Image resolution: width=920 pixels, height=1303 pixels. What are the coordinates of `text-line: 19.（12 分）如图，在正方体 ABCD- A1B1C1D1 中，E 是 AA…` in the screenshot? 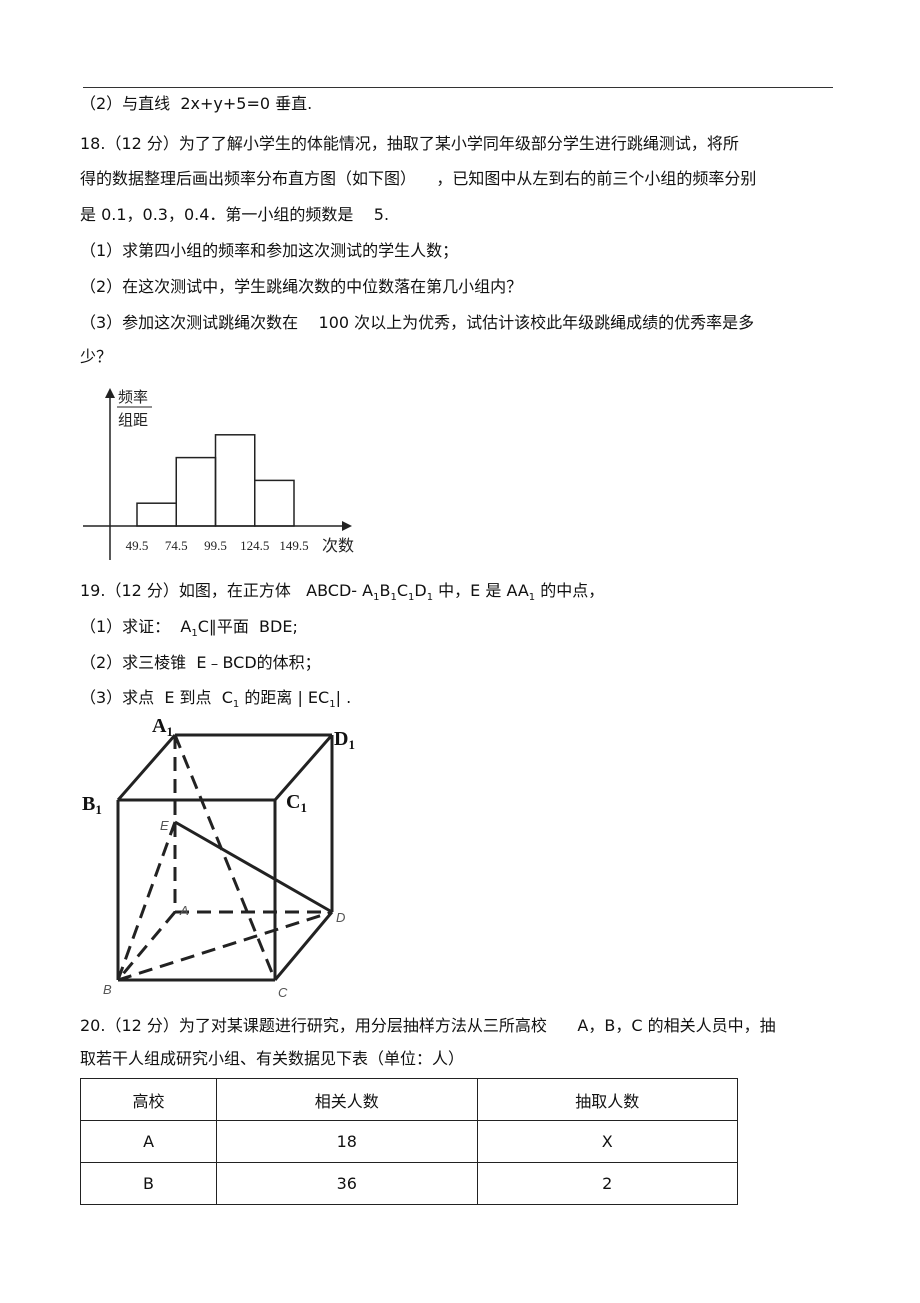 It's located at (342, 594).